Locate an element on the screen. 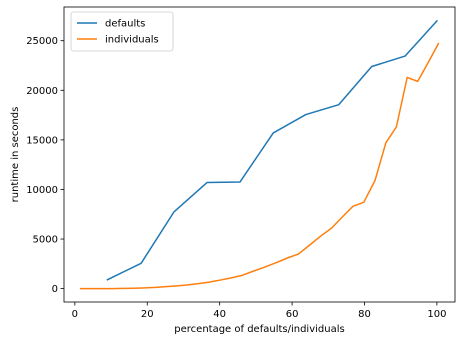  x-tick-label: 0 is located at coordinates (75, 314).